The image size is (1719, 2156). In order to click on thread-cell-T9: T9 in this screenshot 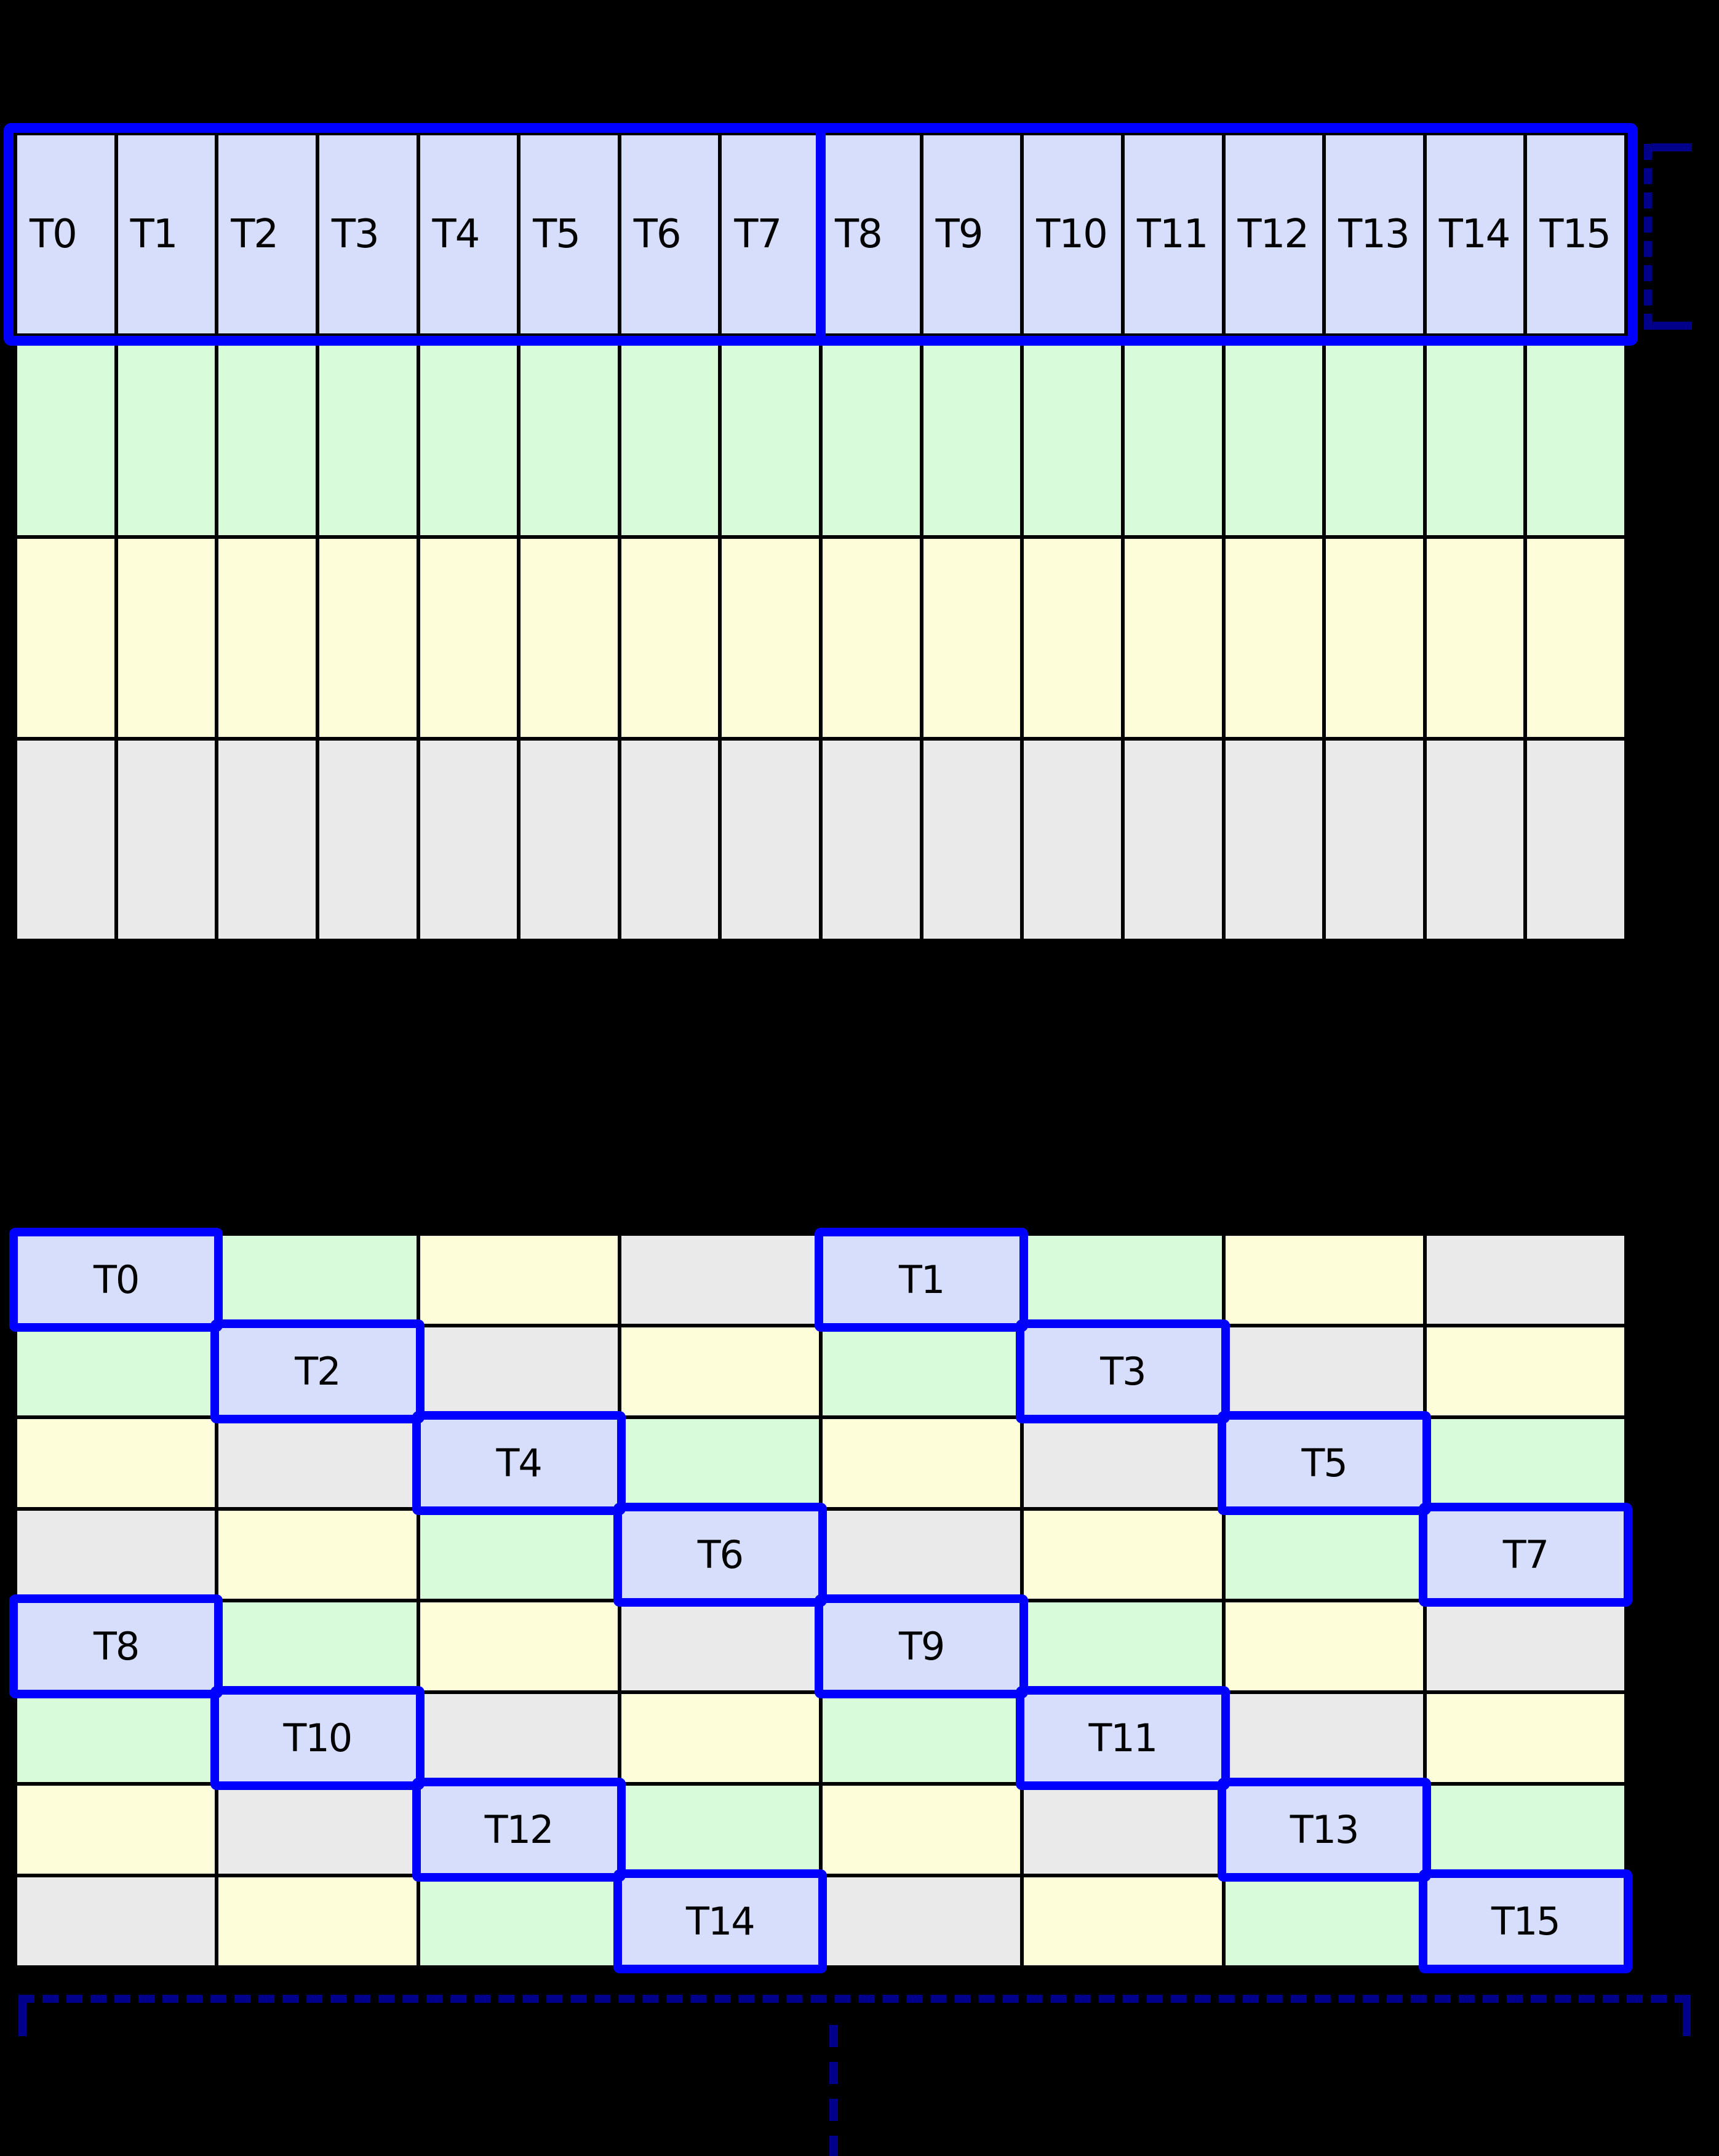, I will do `click(972, 234)`.